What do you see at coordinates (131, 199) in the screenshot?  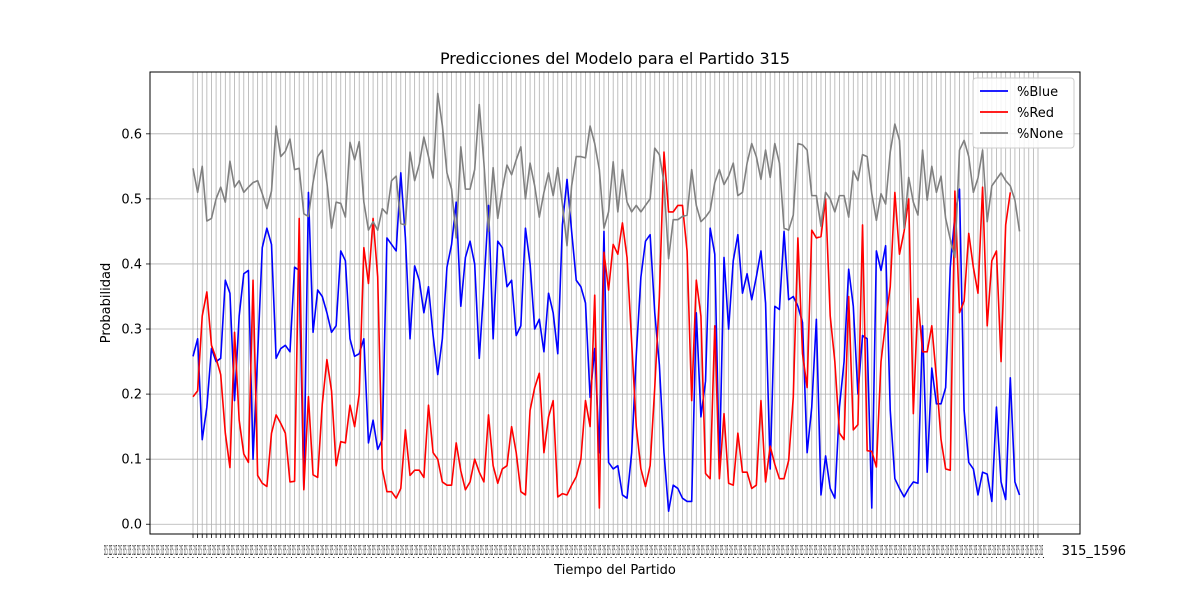 I see `y-tick-label: 0.5` at bounding box center [131, 199].